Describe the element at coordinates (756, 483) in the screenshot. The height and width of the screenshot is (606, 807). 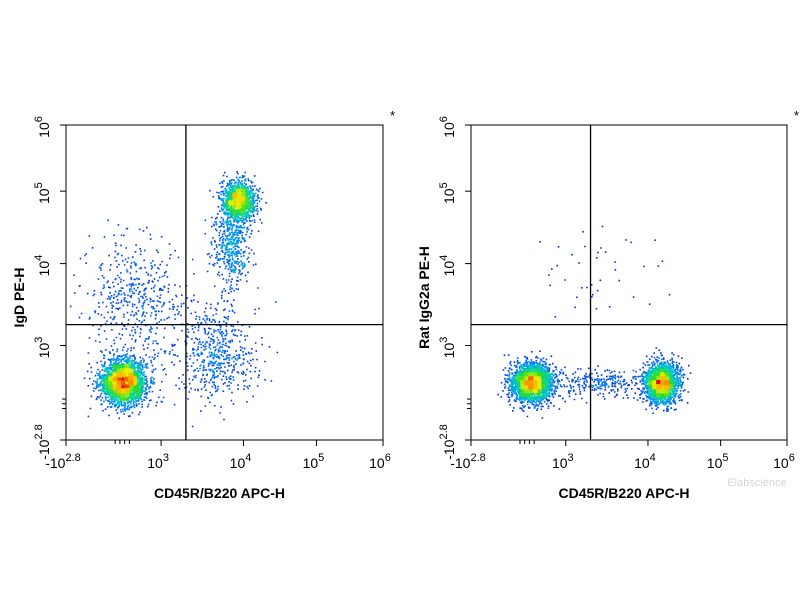
I see `watermark-text: Elabscience` at that location.